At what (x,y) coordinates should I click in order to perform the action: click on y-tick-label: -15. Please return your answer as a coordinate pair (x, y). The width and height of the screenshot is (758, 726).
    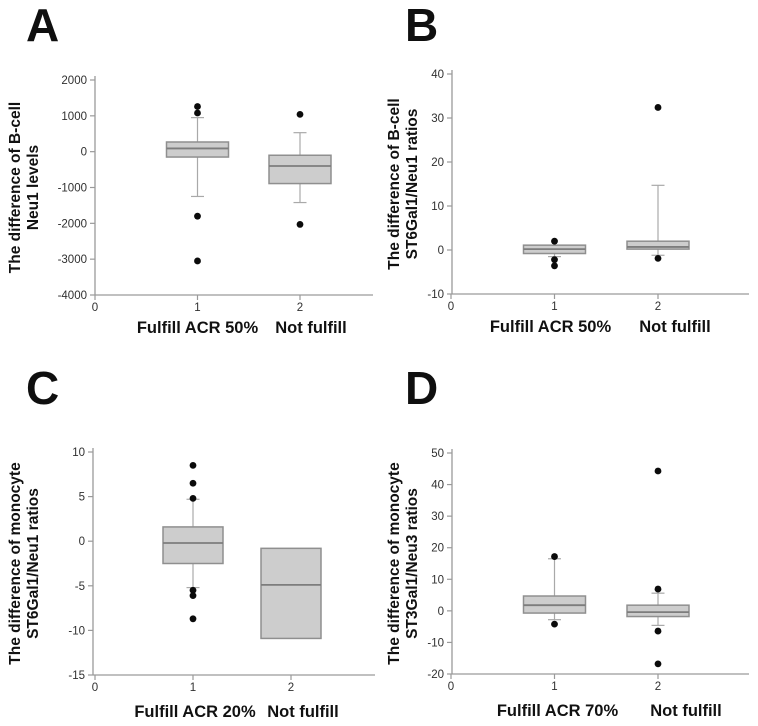
    Looking at the image, I should click on (76, 676).